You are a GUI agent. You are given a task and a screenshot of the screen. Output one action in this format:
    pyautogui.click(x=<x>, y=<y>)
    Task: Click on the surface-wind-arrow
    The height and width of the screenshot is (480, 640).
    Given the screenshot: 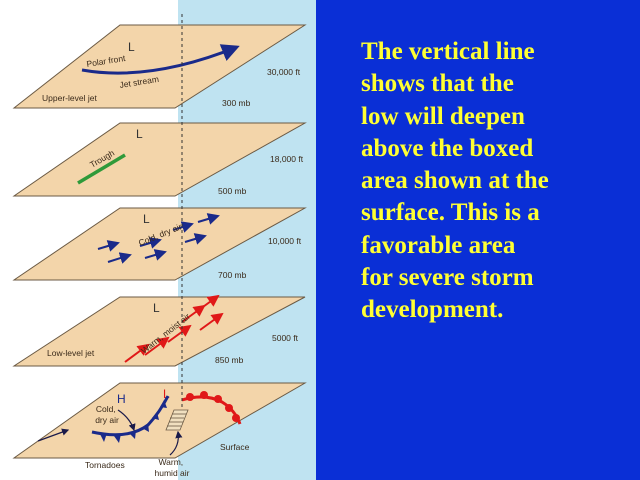 What is the action you would take?
    pyautogui.click(x=53, y=435)
    